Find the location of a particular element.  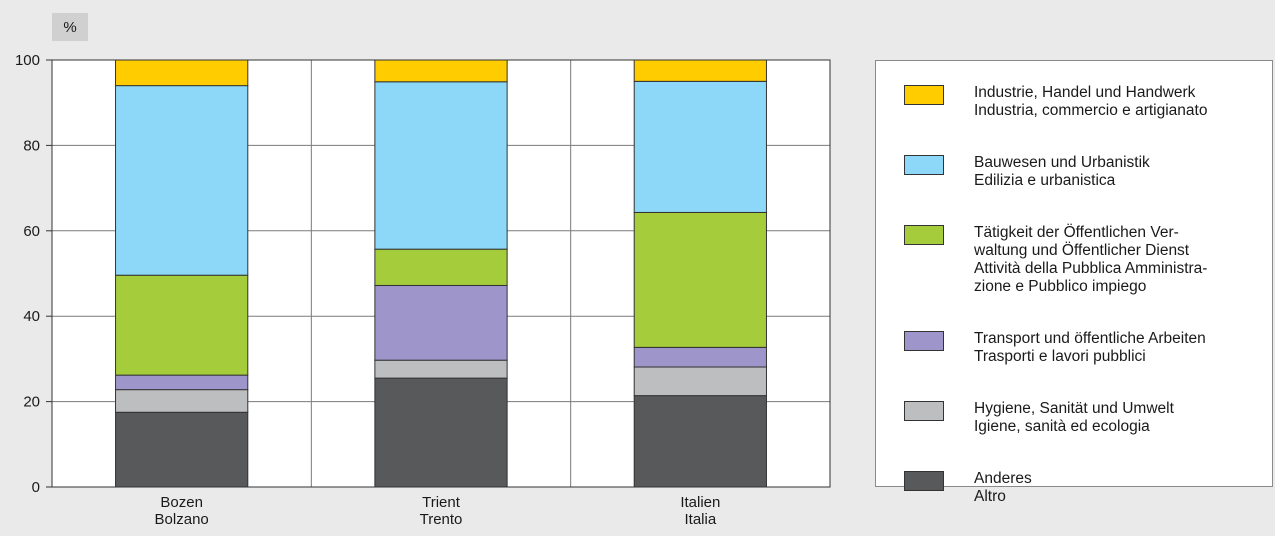

y-tick-label: 60 is located at coordinates (31, 231).